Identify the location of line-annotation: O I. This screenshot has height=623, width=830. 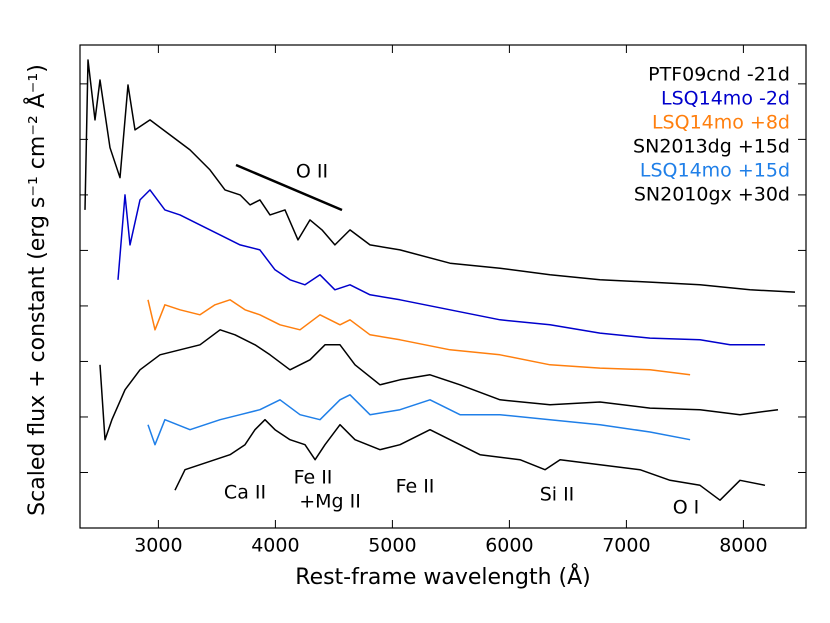
(686, 508).